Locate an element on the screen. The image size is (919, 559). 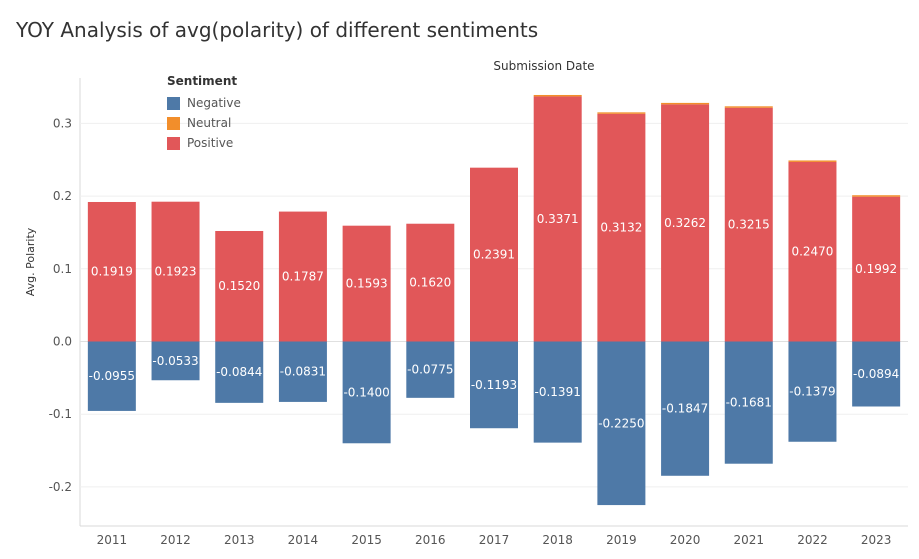
data-label-negative: -0.2250 is located at coordinates (621, 423).